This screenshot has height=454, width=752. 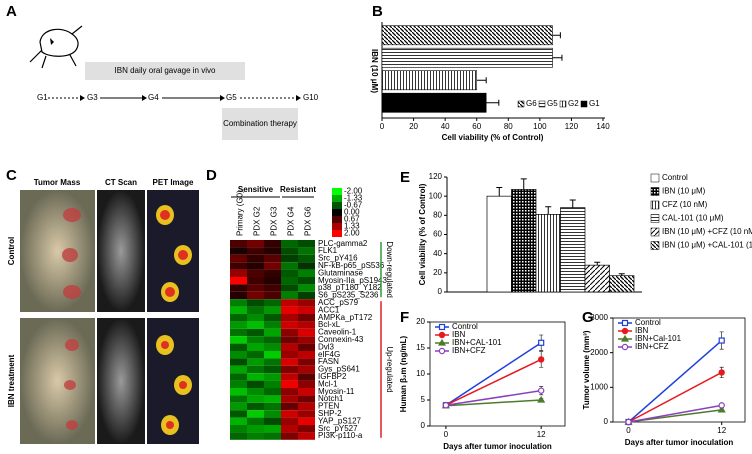 What do you see at coordinates (274, 221) in the screenshot?
I see `column-label: PDX G3` at bounding box center [274, 221].